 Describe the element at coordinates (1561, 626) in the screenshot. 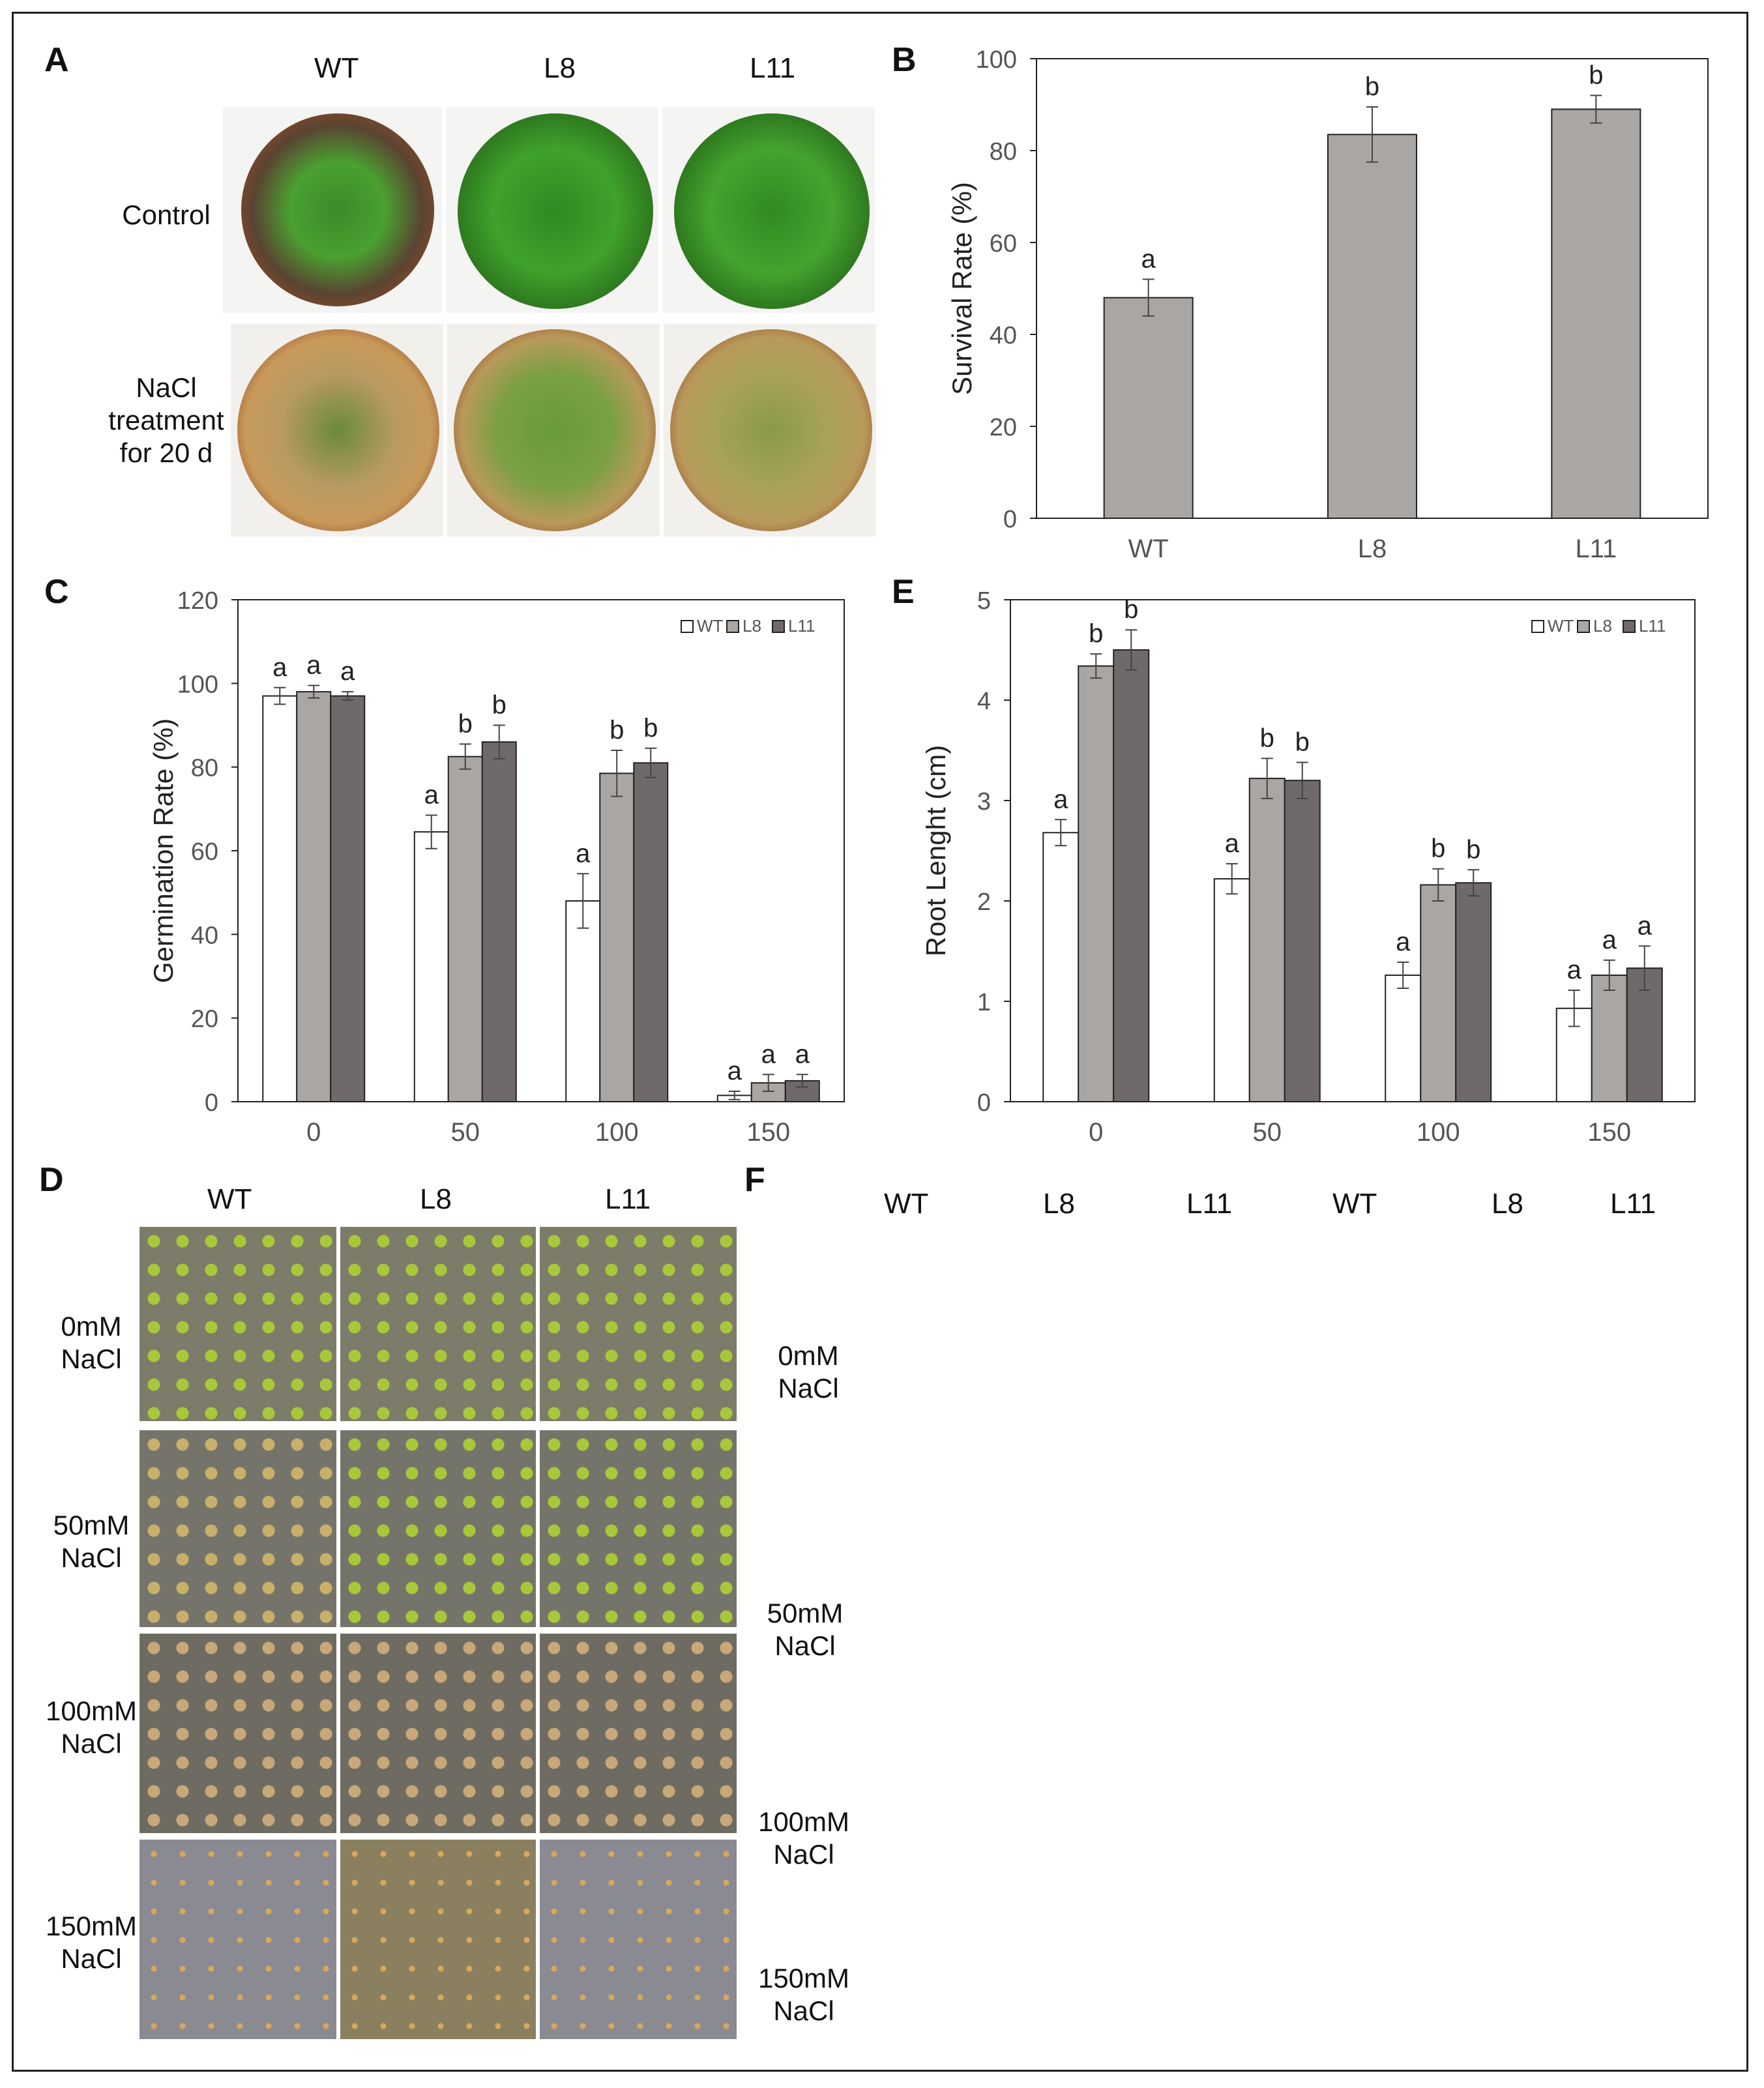

I see `legend-label: WT` at that location.